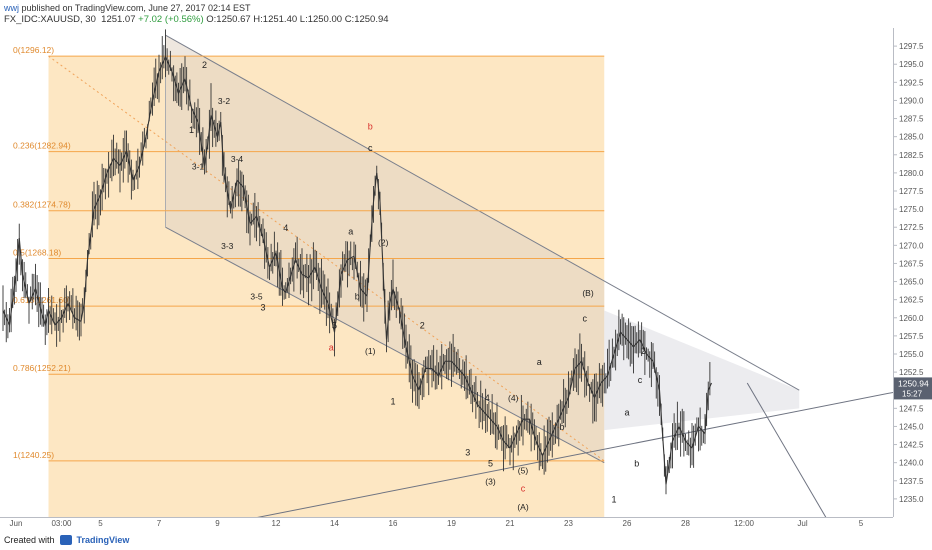 The height and width of the screenshot is (550, 932). Describe the element at coordinates (911, 499) in the screenshot. I see `price-tick-label: 1235.0` at that location.